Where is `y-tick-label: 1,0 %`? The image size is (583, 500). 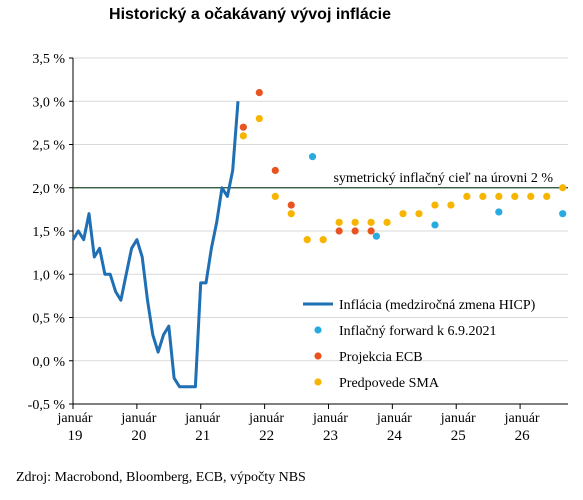 y-tick-label: 1,0 % is located at coordinates (48, 275).